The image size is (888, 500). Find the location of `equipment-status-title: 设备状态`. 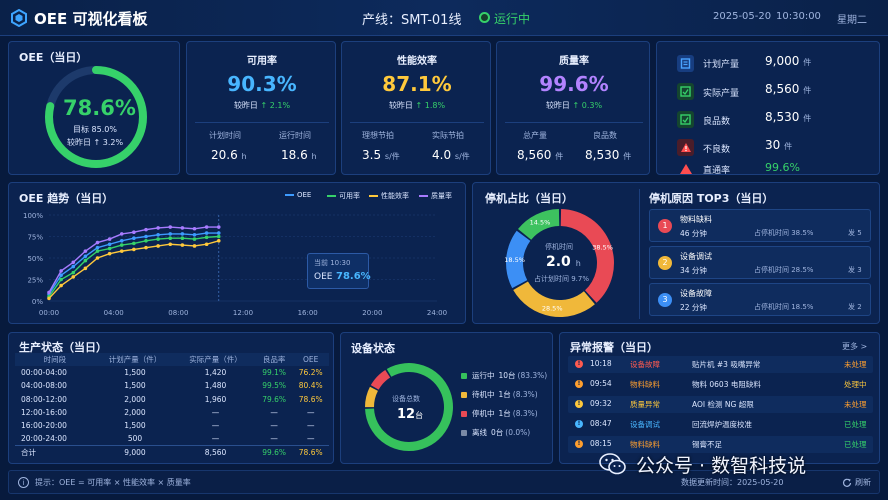

equipment-status-title: 设备状态 is located at coordinates (373, 348).